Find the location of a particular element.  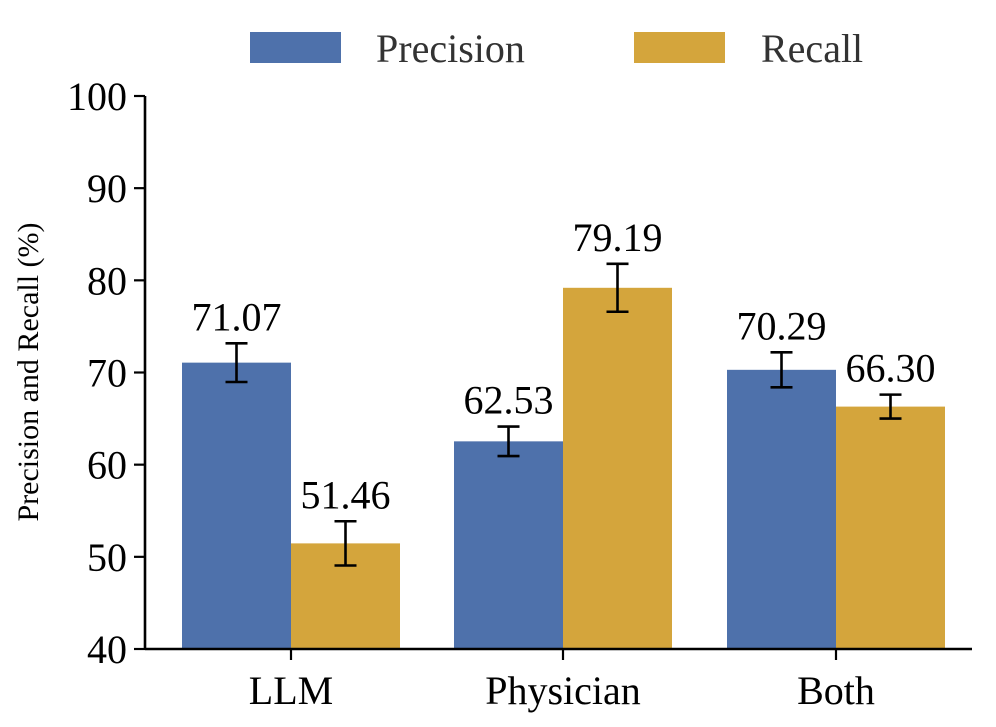

bar-both-precision is located at coordinates (781, 509).